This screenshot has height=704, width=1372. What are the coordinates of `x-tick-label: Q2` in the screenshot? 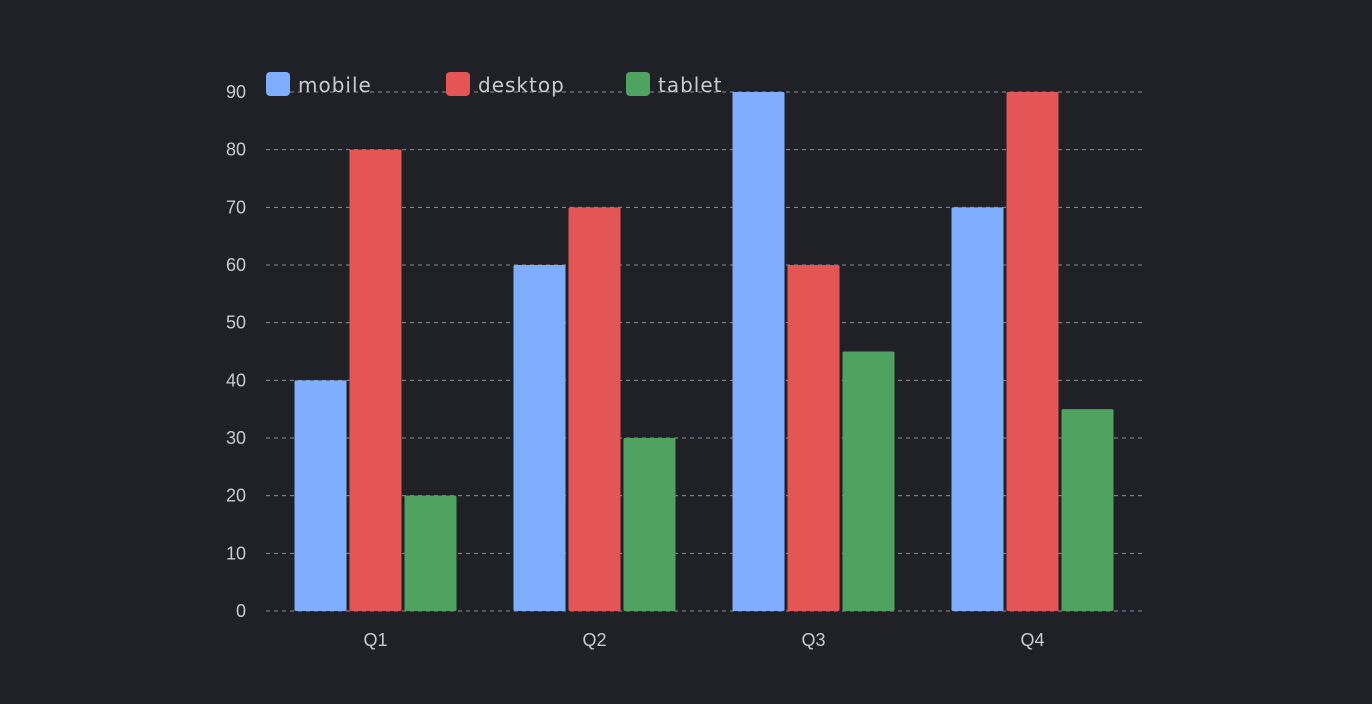 It's located at (594, 640).